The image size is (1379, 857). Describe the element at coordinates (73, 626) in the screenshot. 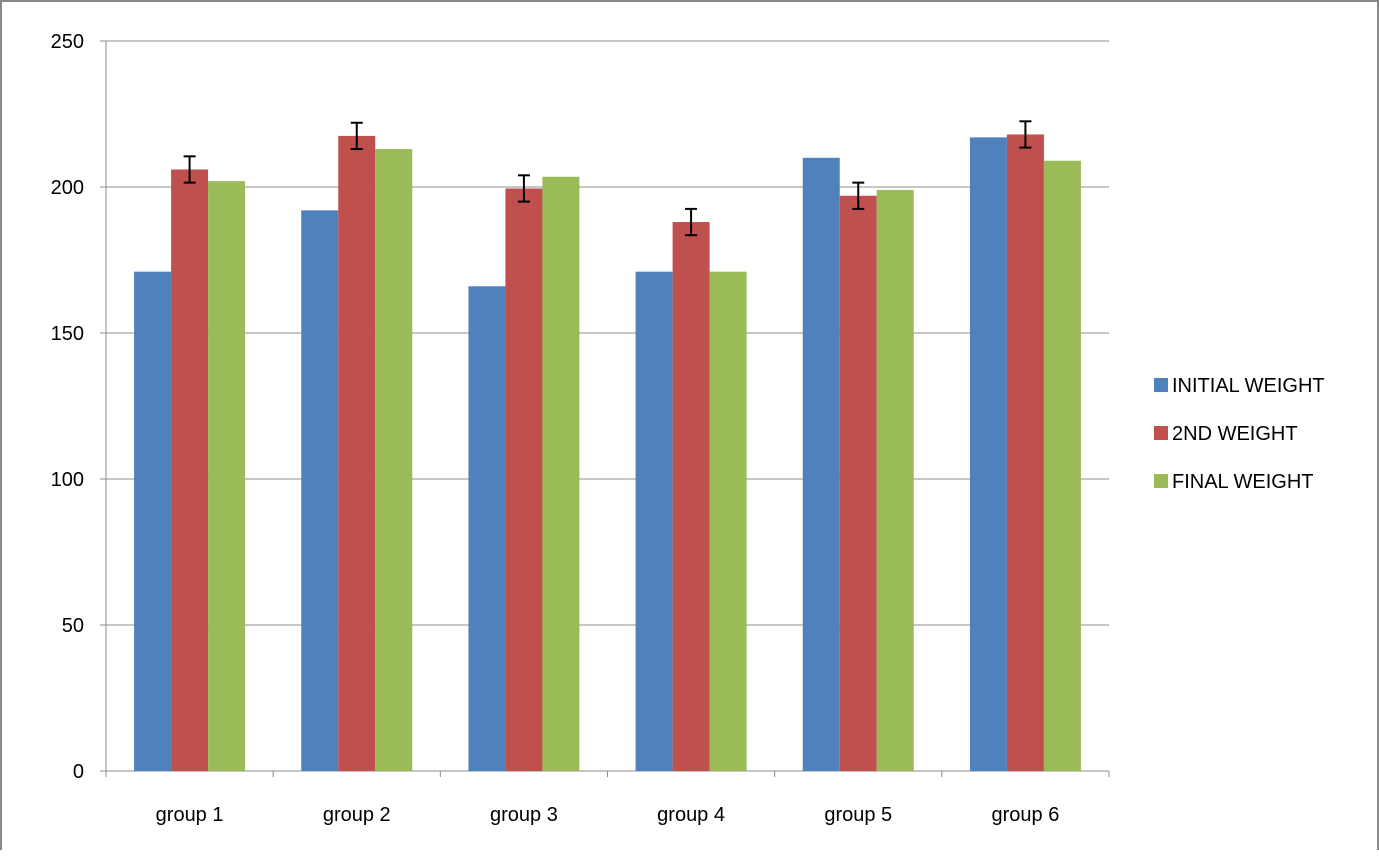

I see `y-tick-label: 50` at that location.